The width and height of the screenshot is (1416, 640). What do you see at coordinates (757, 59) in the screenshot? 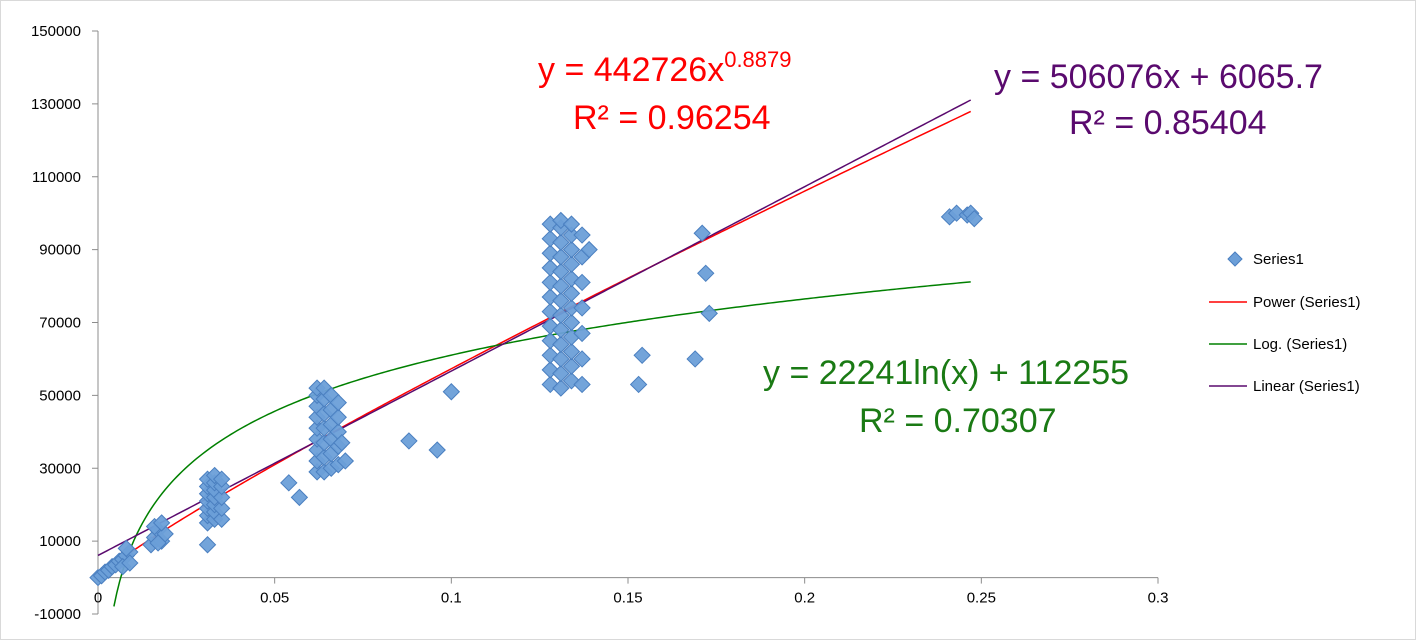
I see `power-exponent: 0.8879` at bounding box center [757, 59].